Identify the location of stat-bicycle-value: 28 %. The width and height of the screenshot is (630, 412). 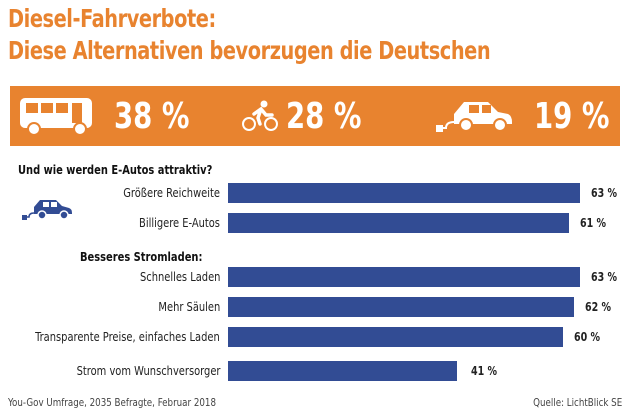
(324, 116).